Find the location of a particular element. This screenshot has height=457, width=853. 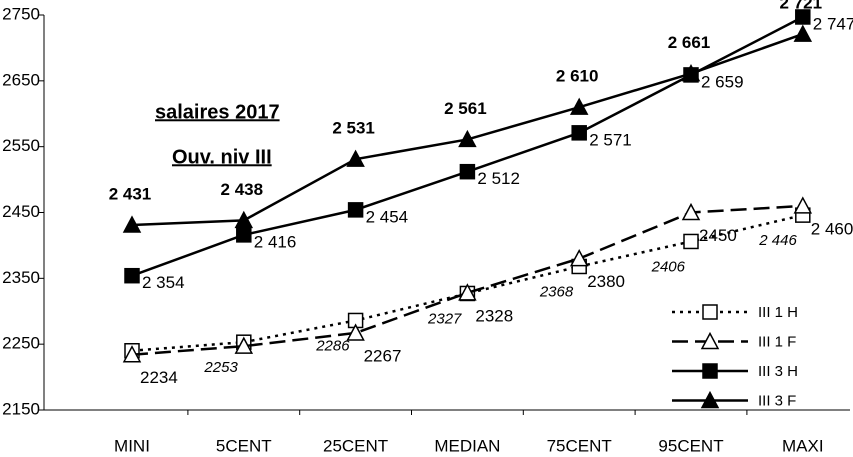

data-label: 2 512 is located at coordinates (498, 178).